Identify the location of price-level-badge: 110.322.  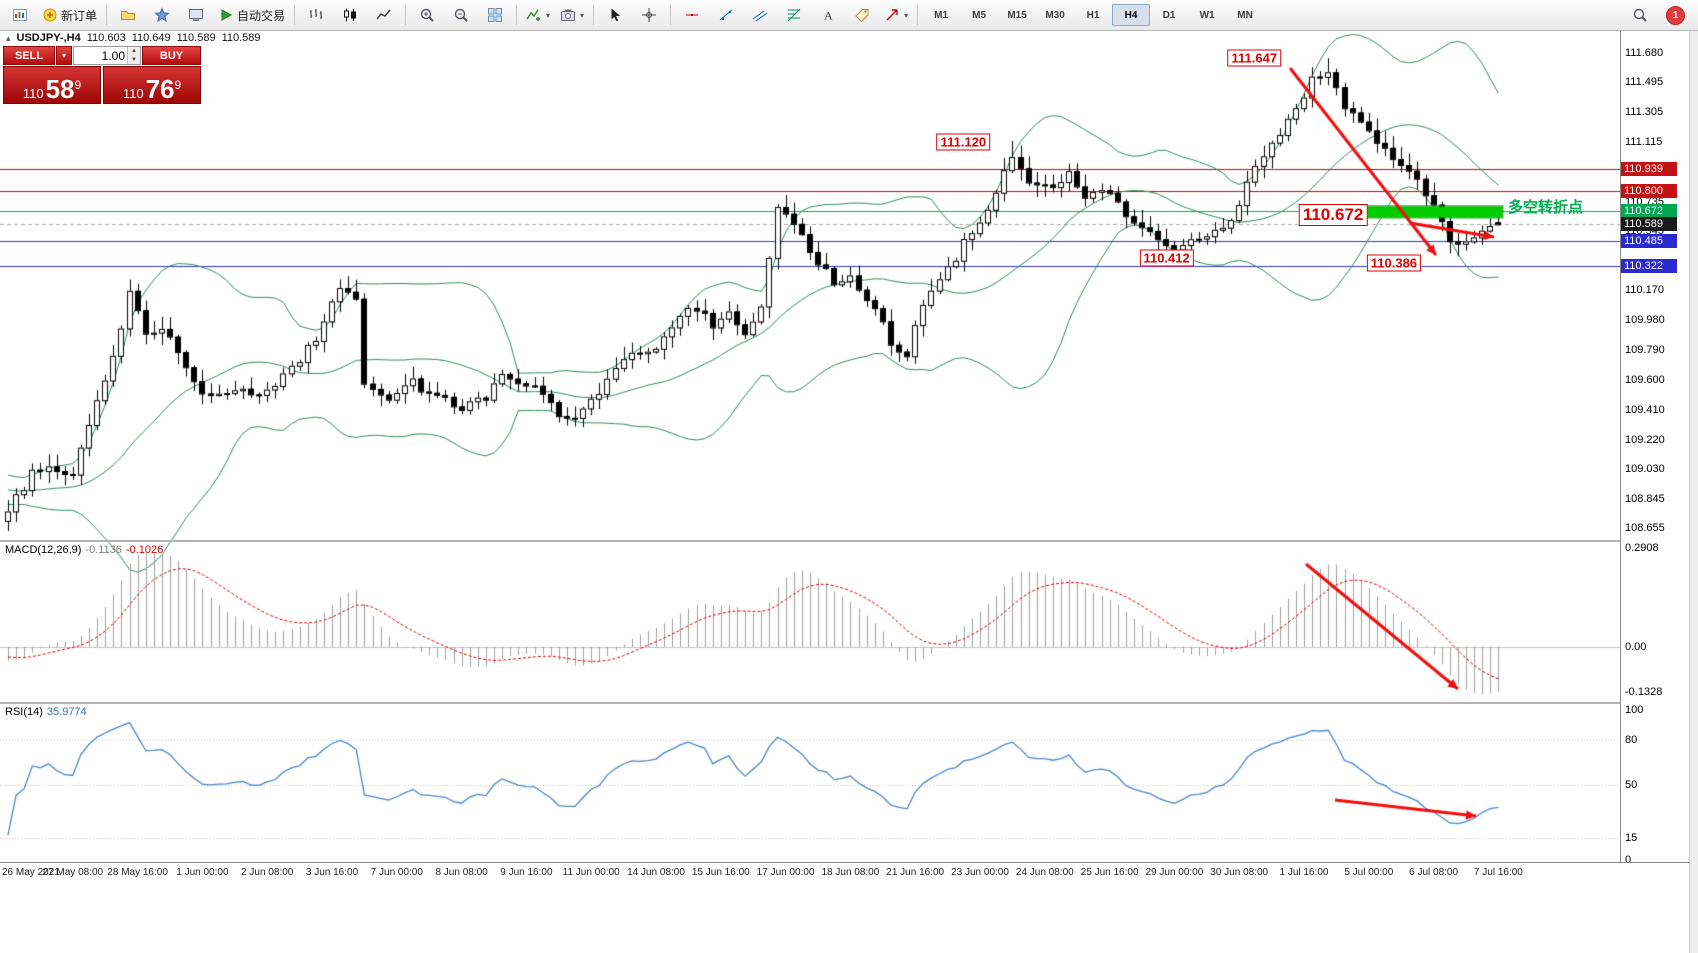
(1649, 266).